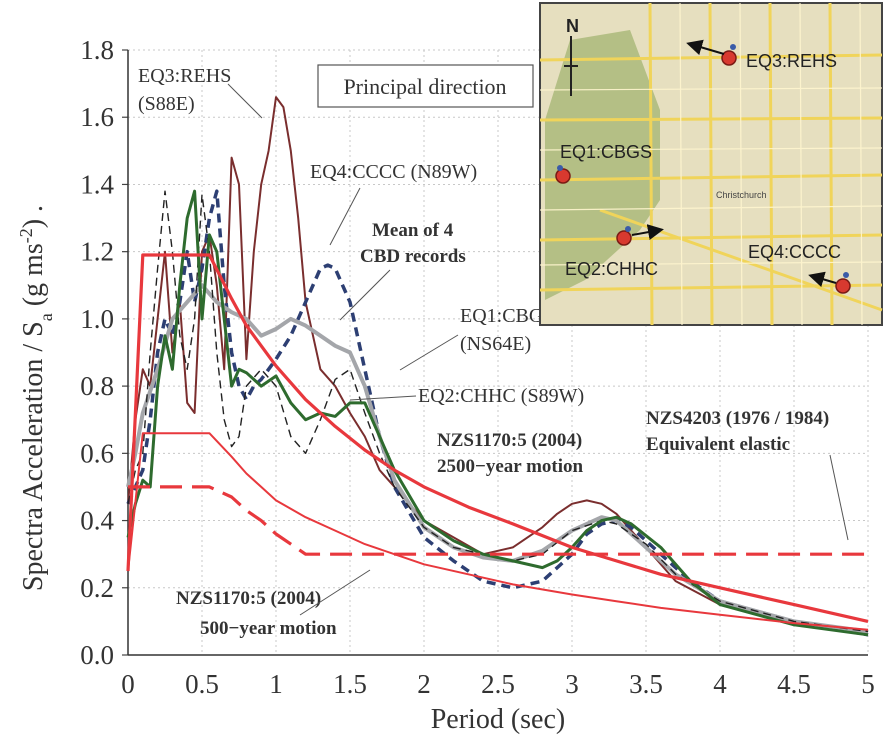  I want to click on x-tick-label: 0.5, so click(202, 684).